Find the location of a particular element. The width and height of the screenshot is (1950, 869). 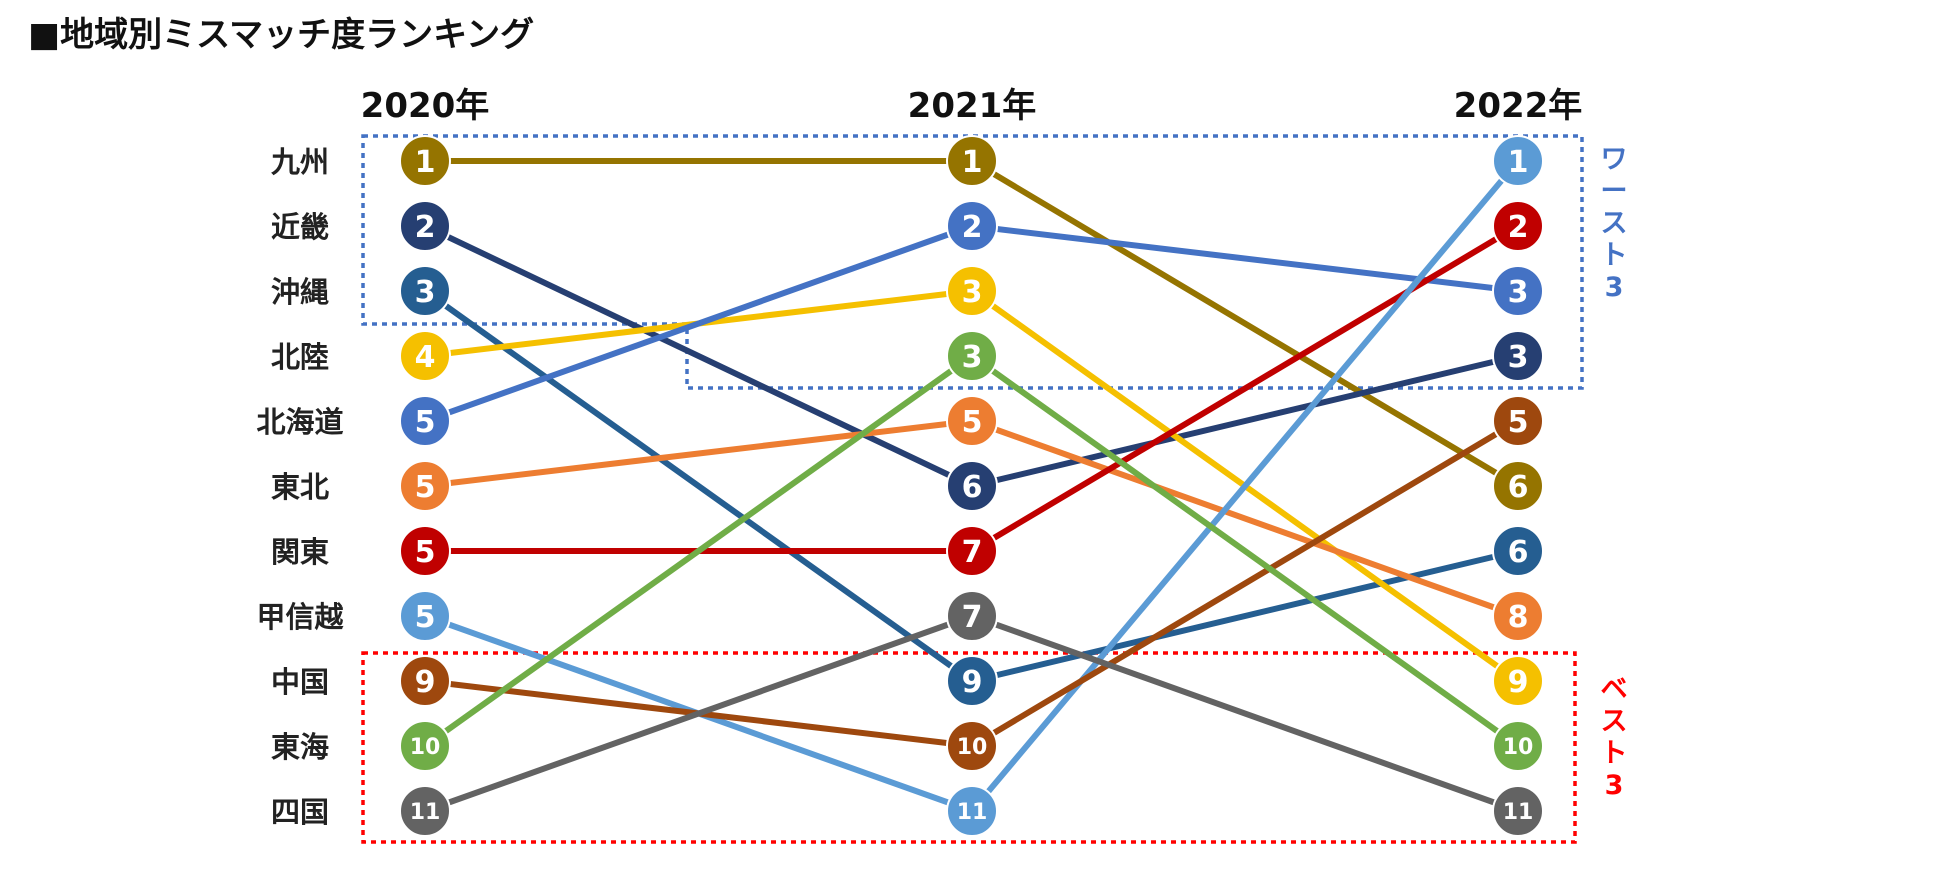

region-label: 中国 is located at coordinates (300, 682).